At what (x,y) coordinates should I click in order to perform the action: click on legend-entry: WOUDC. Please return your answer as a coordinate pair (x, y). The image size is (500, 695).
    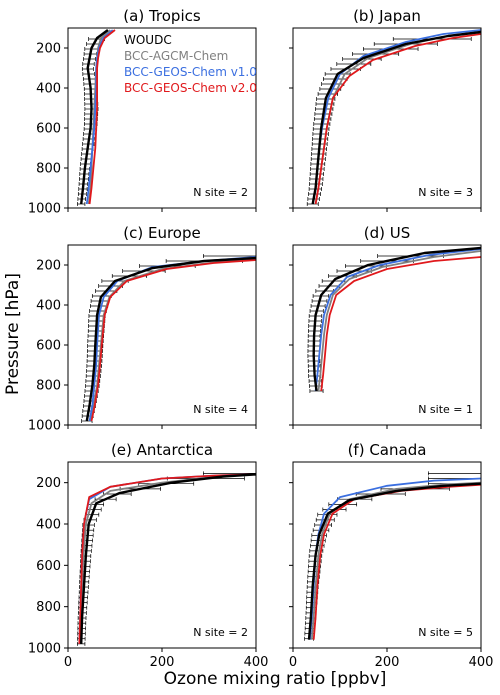
    Looking at the image, I should click on (148, 40).